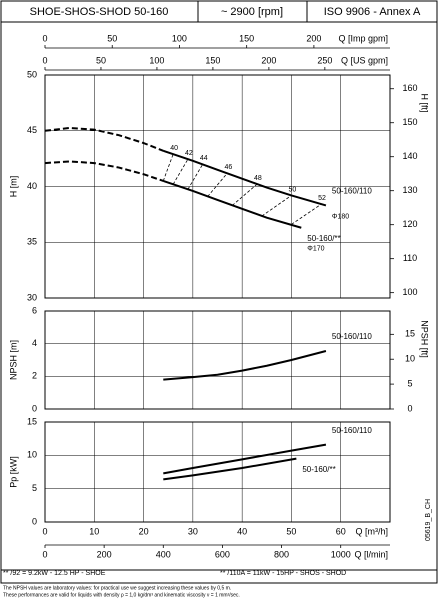 This screenshot has height=600, width=439. I want to click on x-axis-label: Q [m³/h], so click(371, 531).